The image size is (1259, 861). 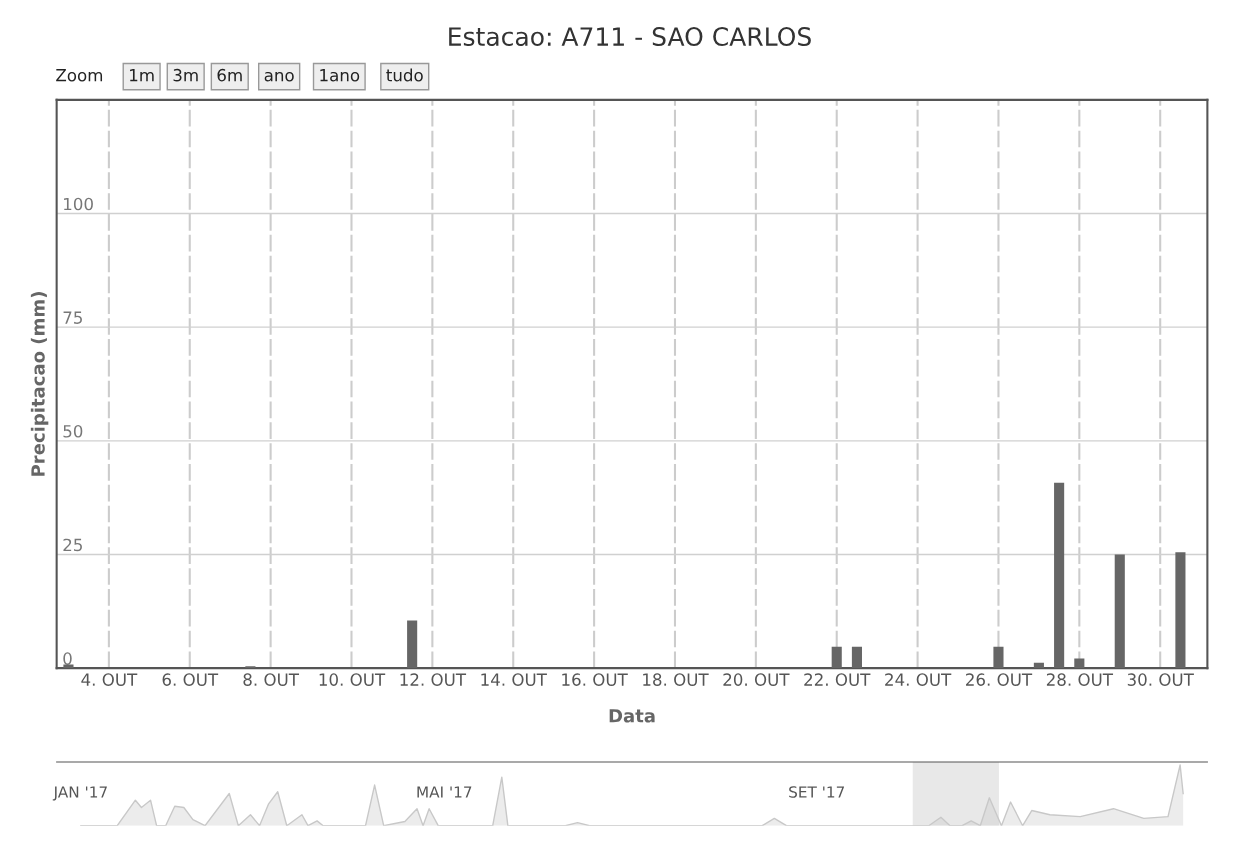 What do you see at coordinates (67, 658) in the screenshot?
I see `y-tick-label: 0` at bounding box center [67, 658].